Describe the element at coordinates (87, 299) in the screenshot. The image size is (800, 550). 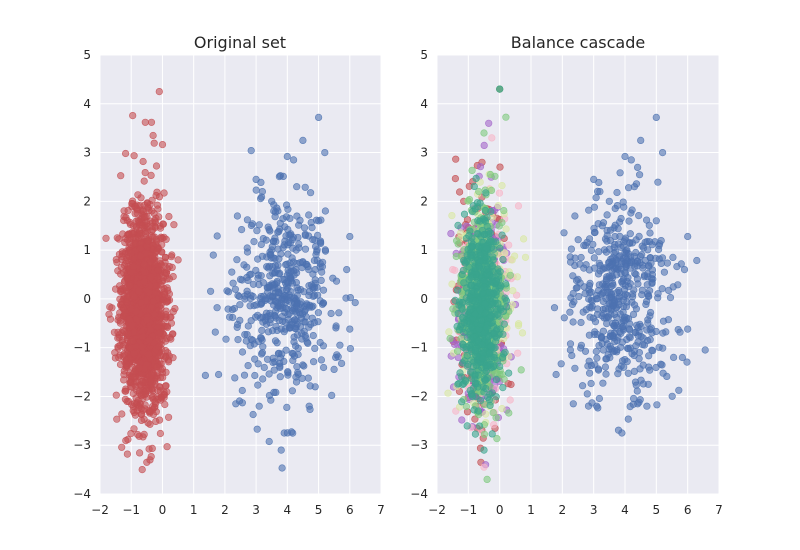
I see `y-tick-label: 0` at that location.